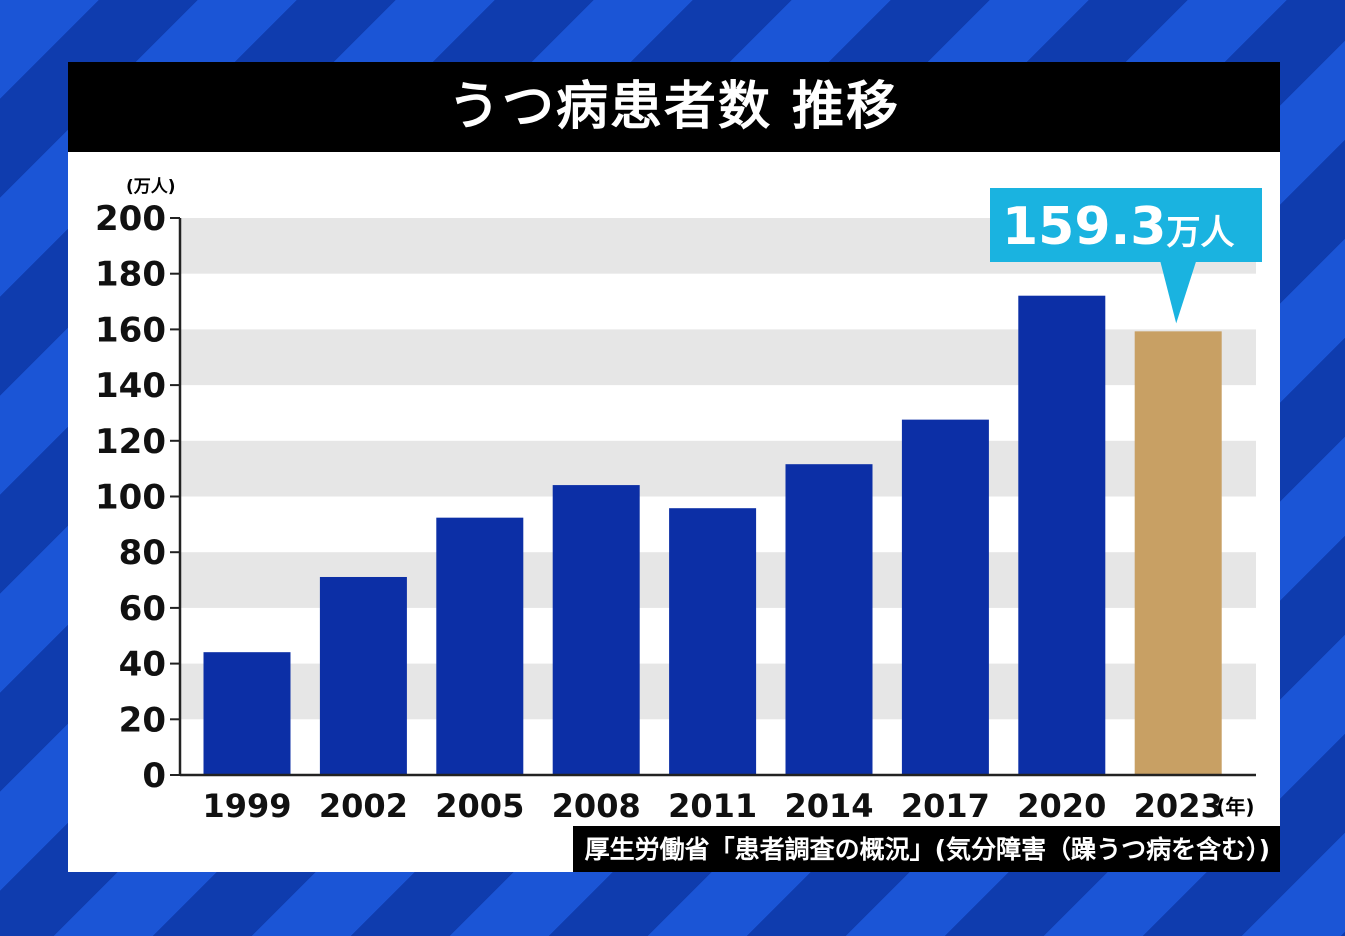  Describe the element at coordinates (142, 720) in the screenshot. I see `y-tick-label: 20` at that location.